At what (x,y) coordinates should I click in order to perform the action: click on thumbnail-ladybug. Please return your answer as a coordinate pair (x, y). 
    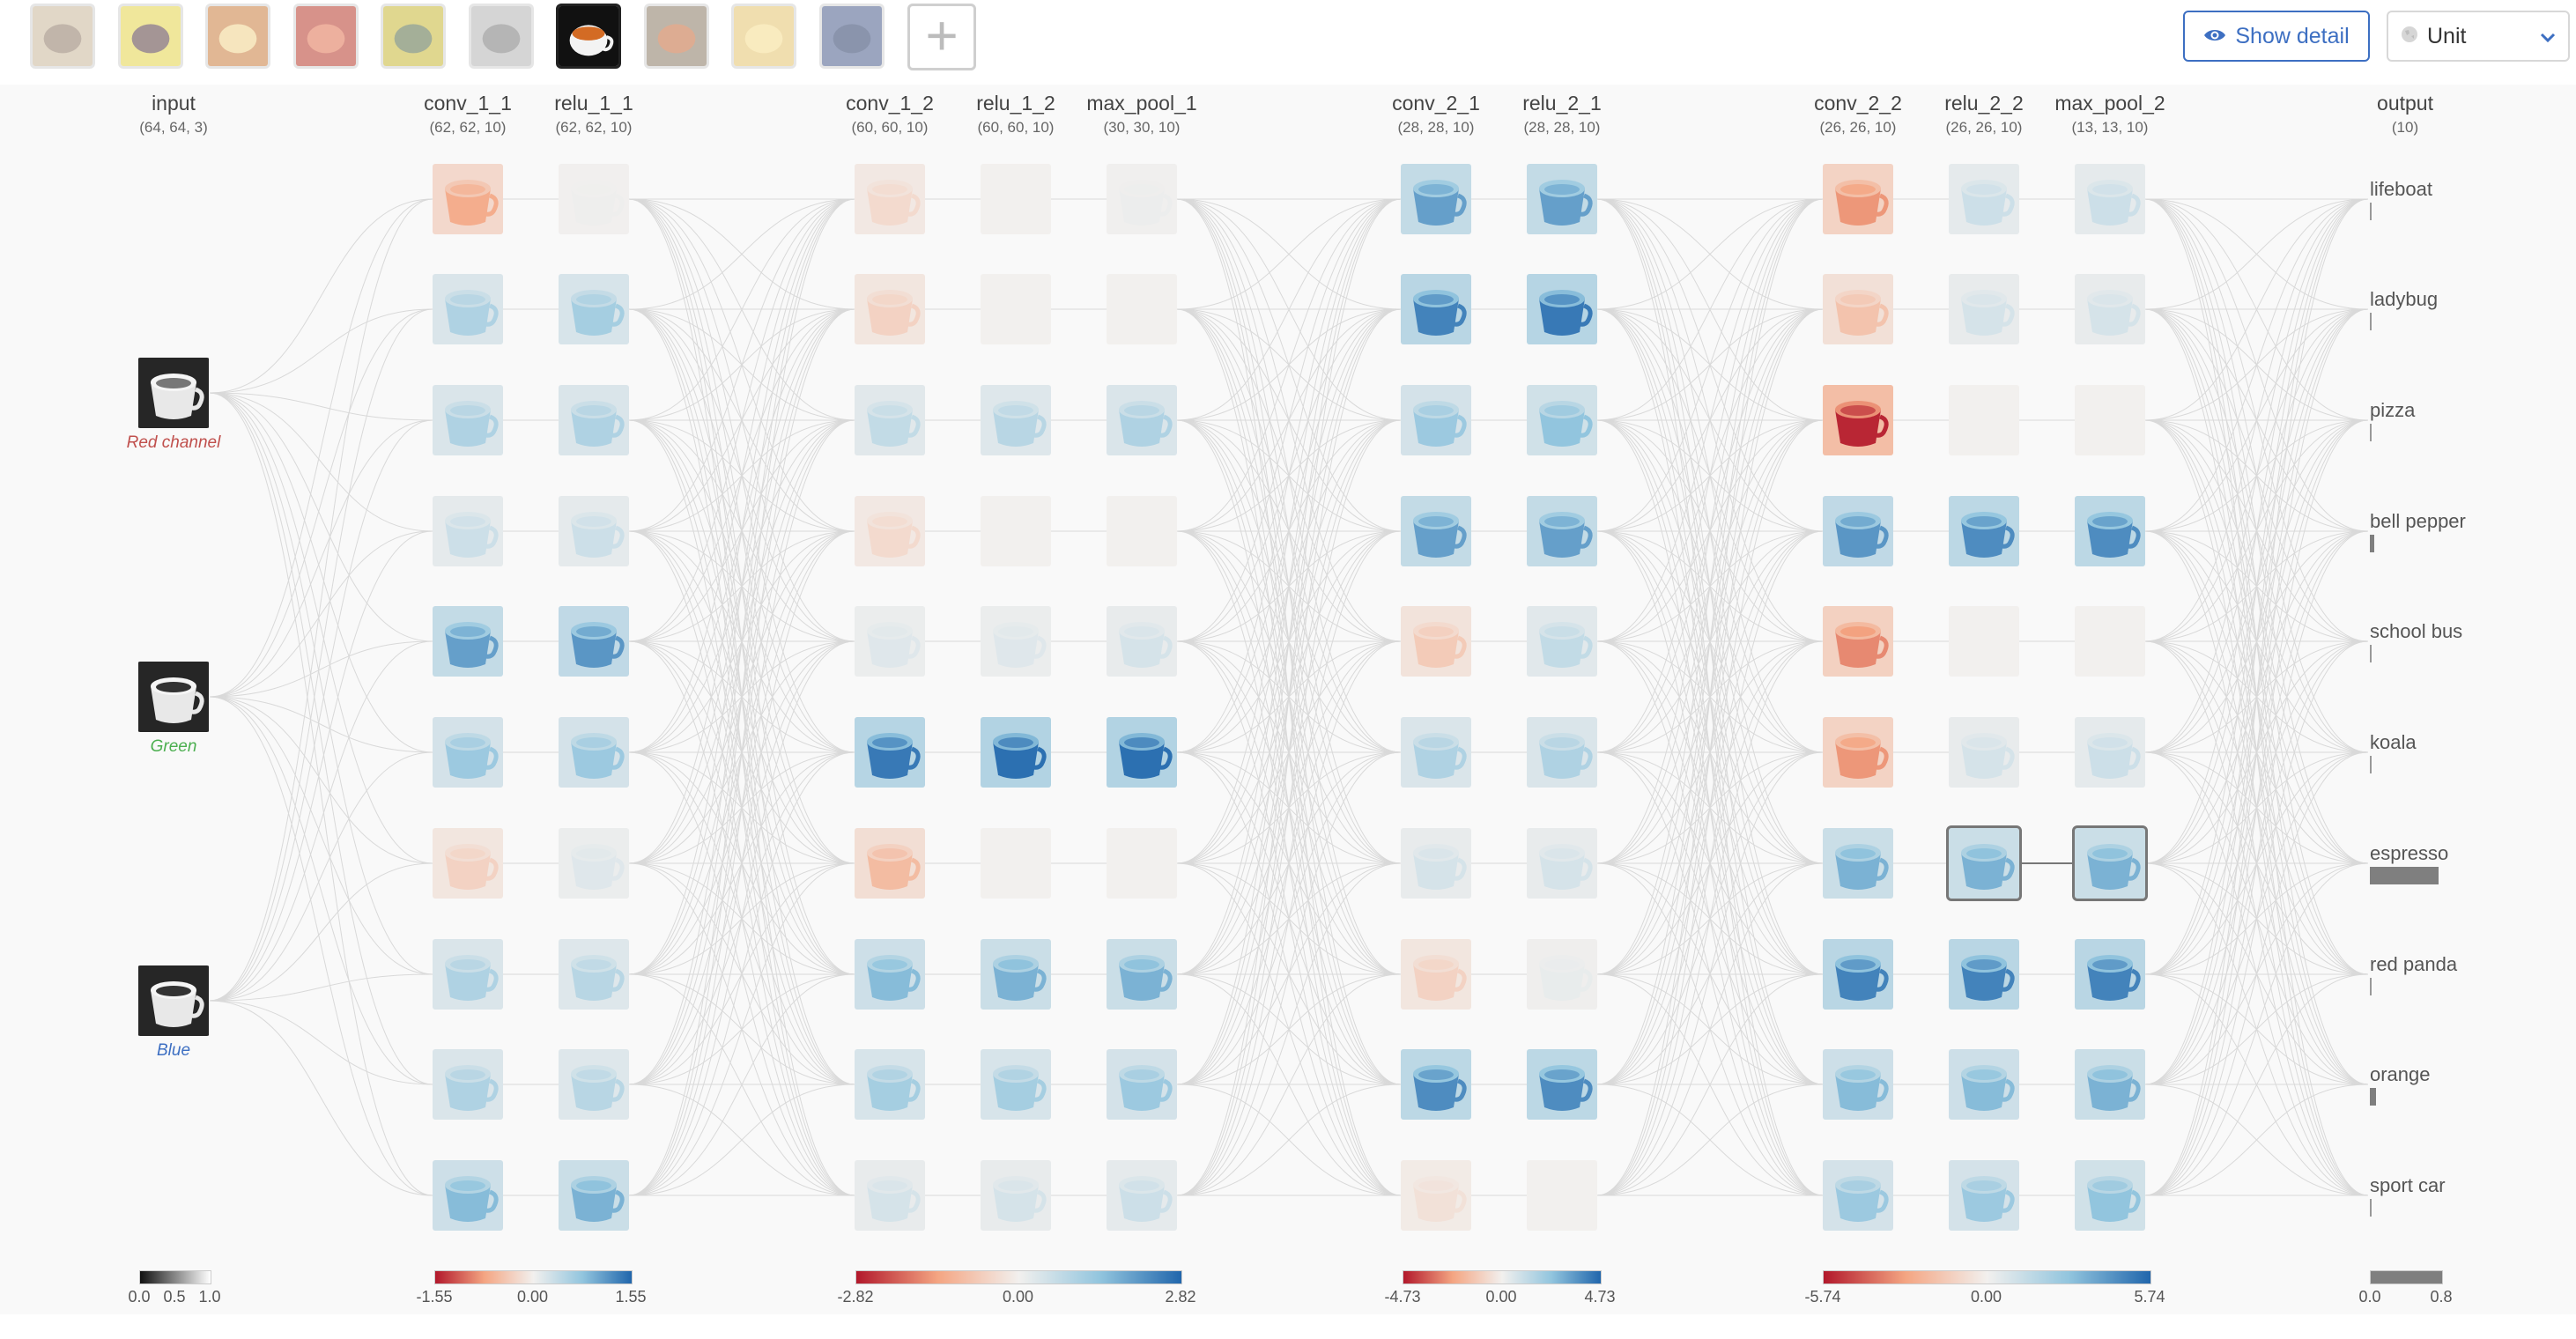
    Looking at the image, I should click on (150, 36).